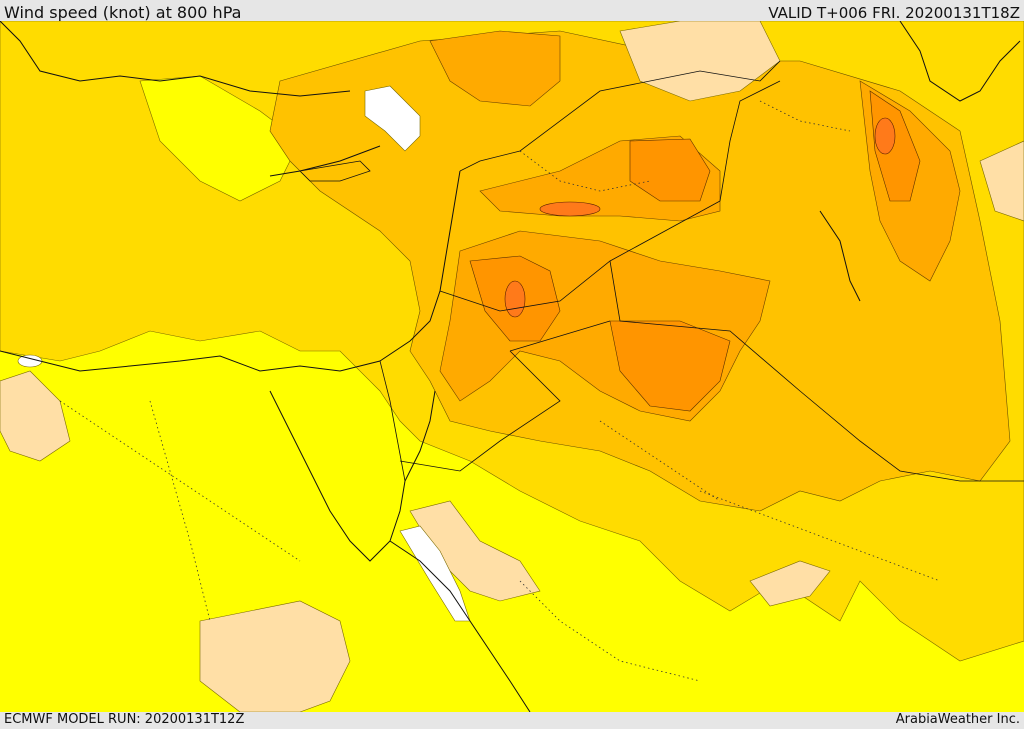  I want to click on calm-zone-peach-south, so click(790, 583).